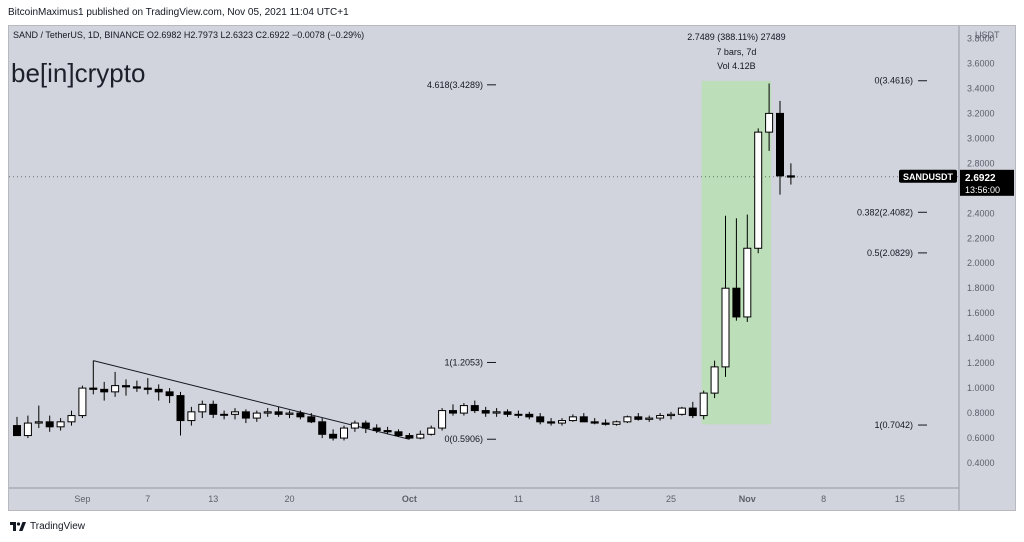 Image resolution: width=1024 pixels, height=542 pixels. I want to click on tradingview-logo-icon, so click(18, 526).